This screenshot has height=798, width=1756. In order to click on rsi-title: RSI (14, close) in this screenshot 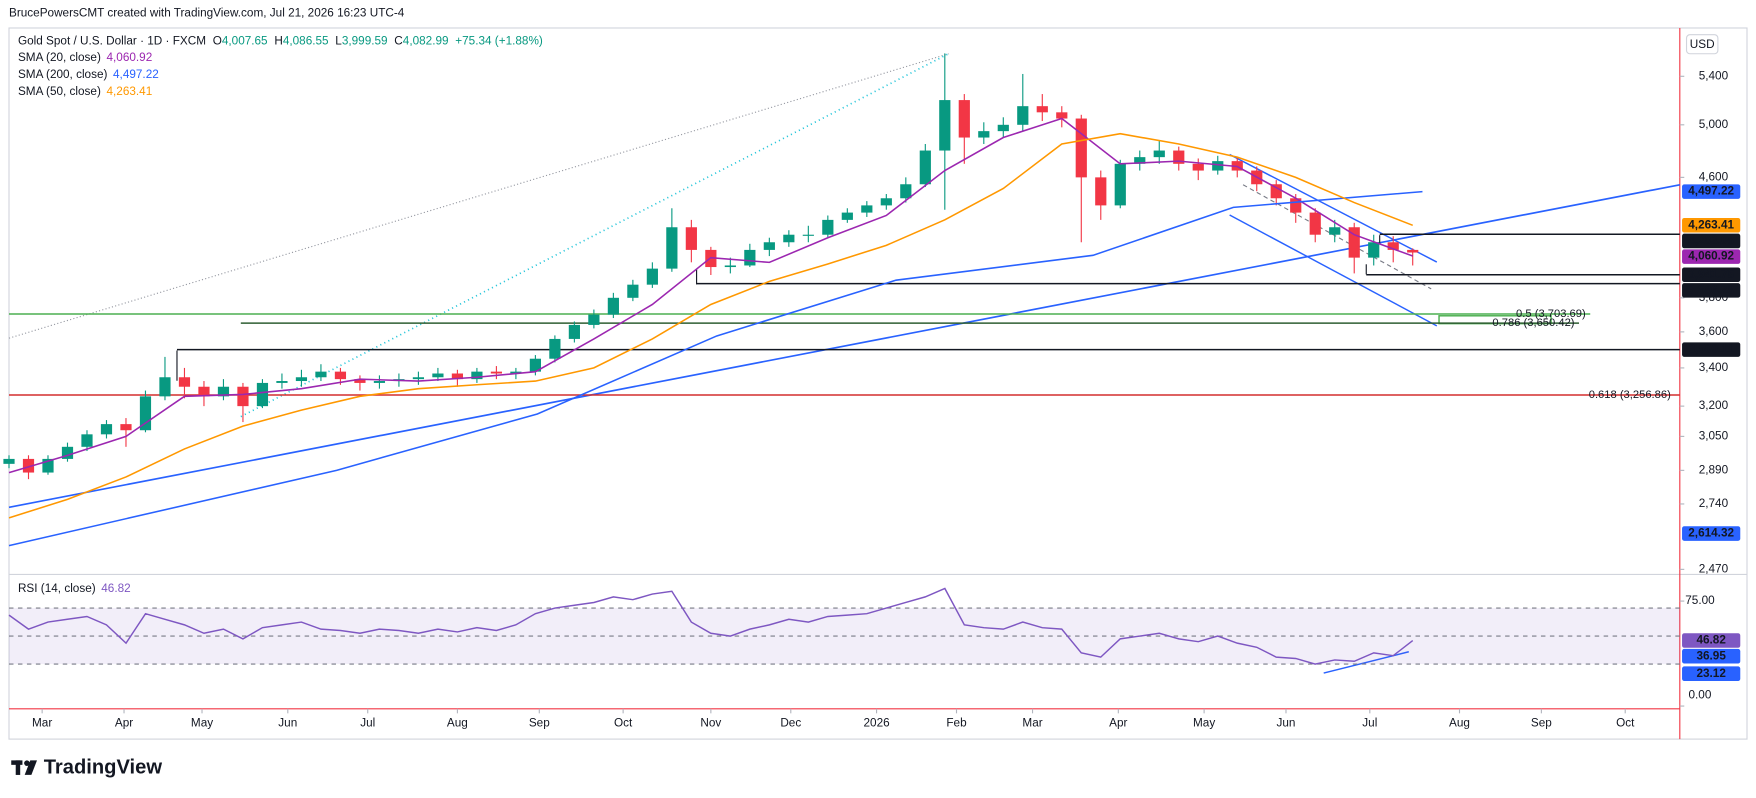, I will do `click(57, 588)`.